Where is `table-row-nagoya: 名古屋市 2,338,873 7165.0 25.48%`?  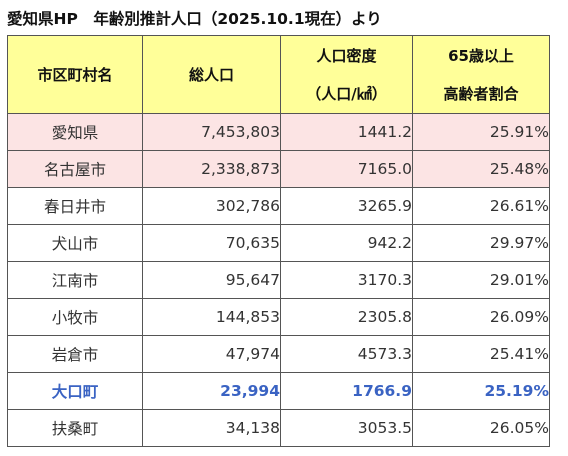
table-row-nagoya: 名古屋市 2,338,873 7165.0 25.48% is located at coordinates (278, 169).